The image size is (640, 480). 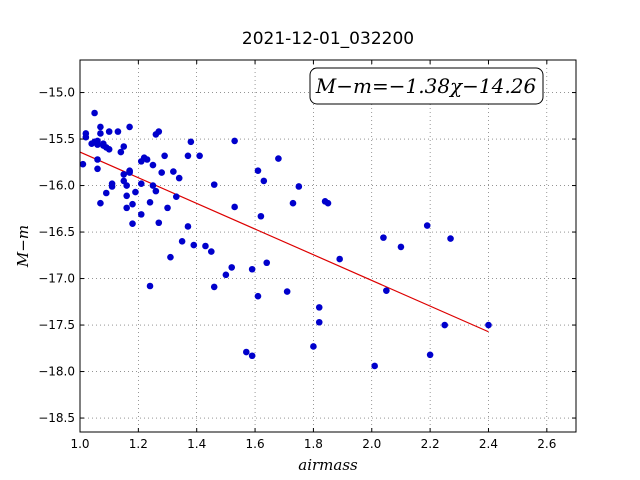 What do you see at coordinates (56, 372) in the screenshot?
I see `y-tick-label: −18.0` at bounding box center [56, 372].